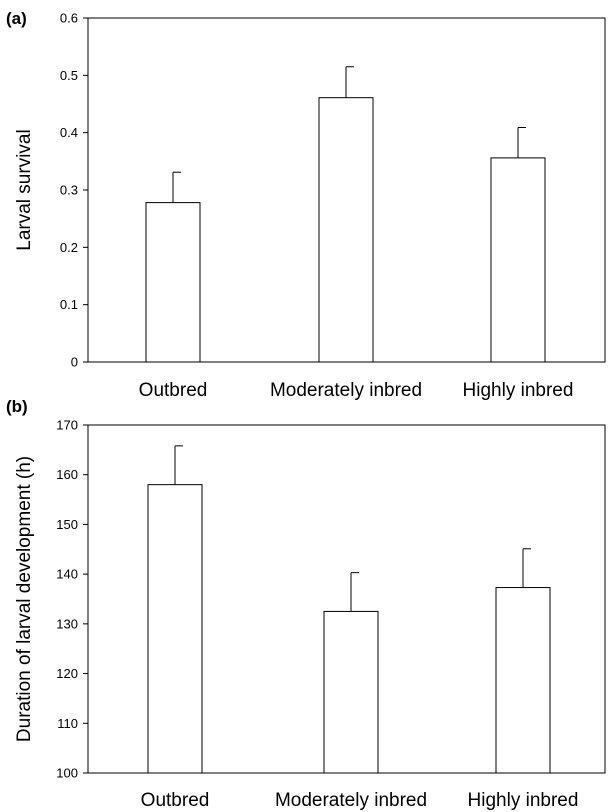  I want to click on y-tick-label: 0.2, so click(69, 247).